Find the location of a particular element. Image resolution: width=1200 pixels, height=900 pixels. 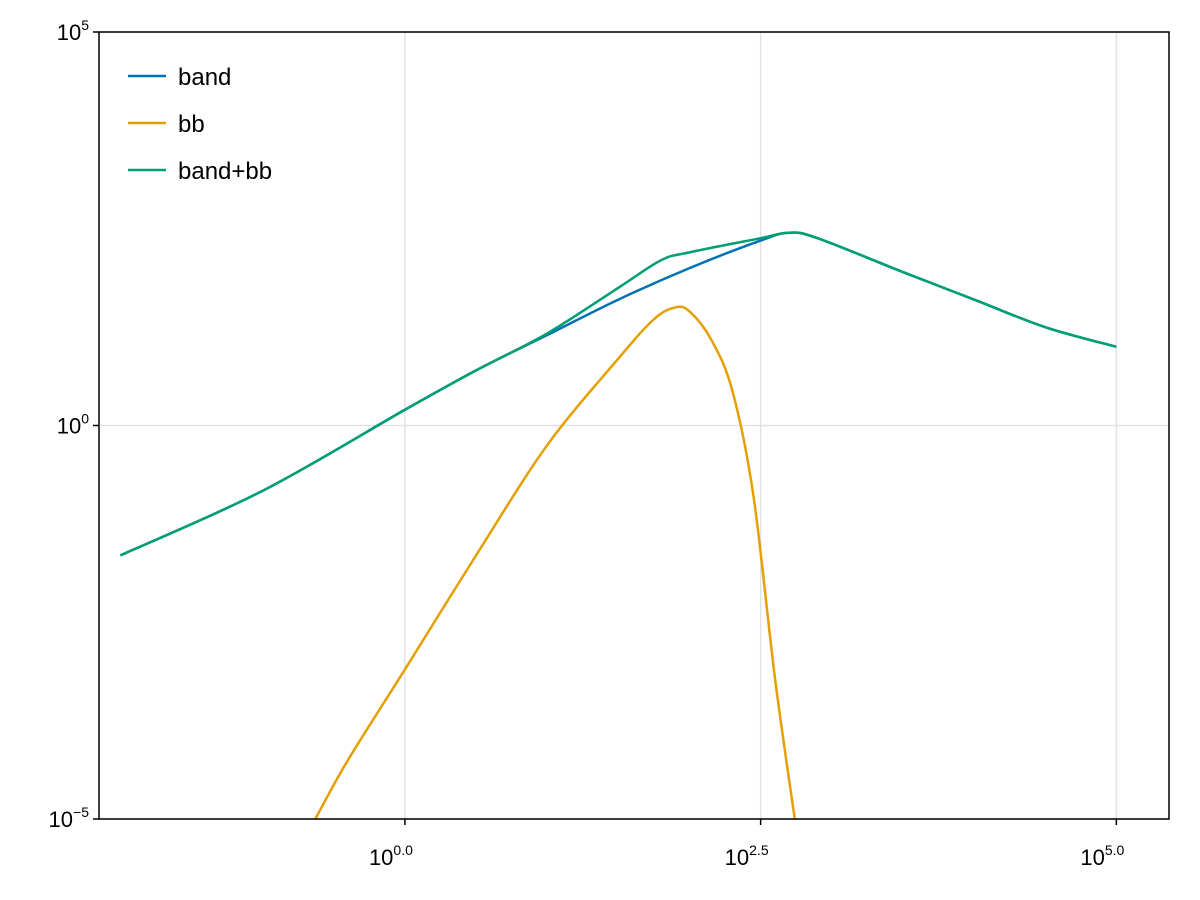

x-tick-label: 102.5 is located at coordinates (747, 856).